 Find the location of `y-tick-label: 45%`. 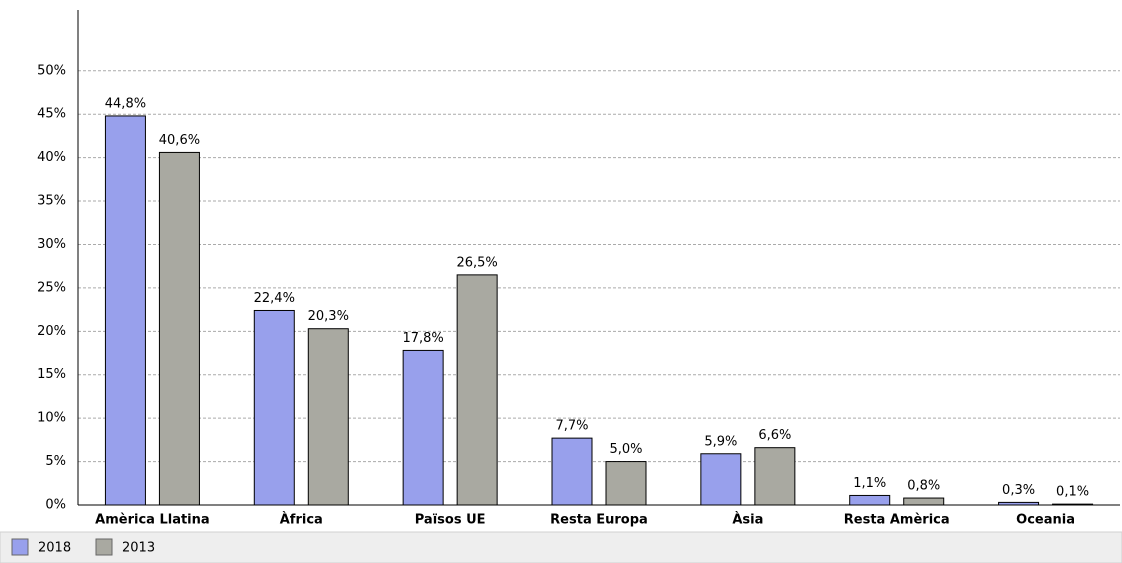

y-tick-label: 45% is located at coordinates (51, 114).